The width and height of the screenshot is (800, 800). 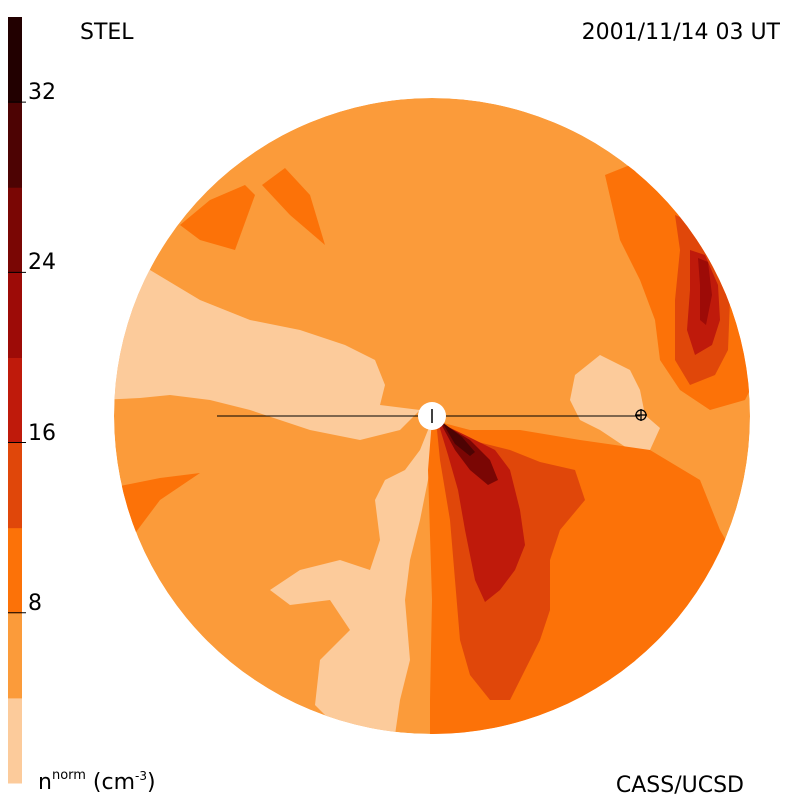 I want to click on source-label: STEL, so click(x=107, y=32).